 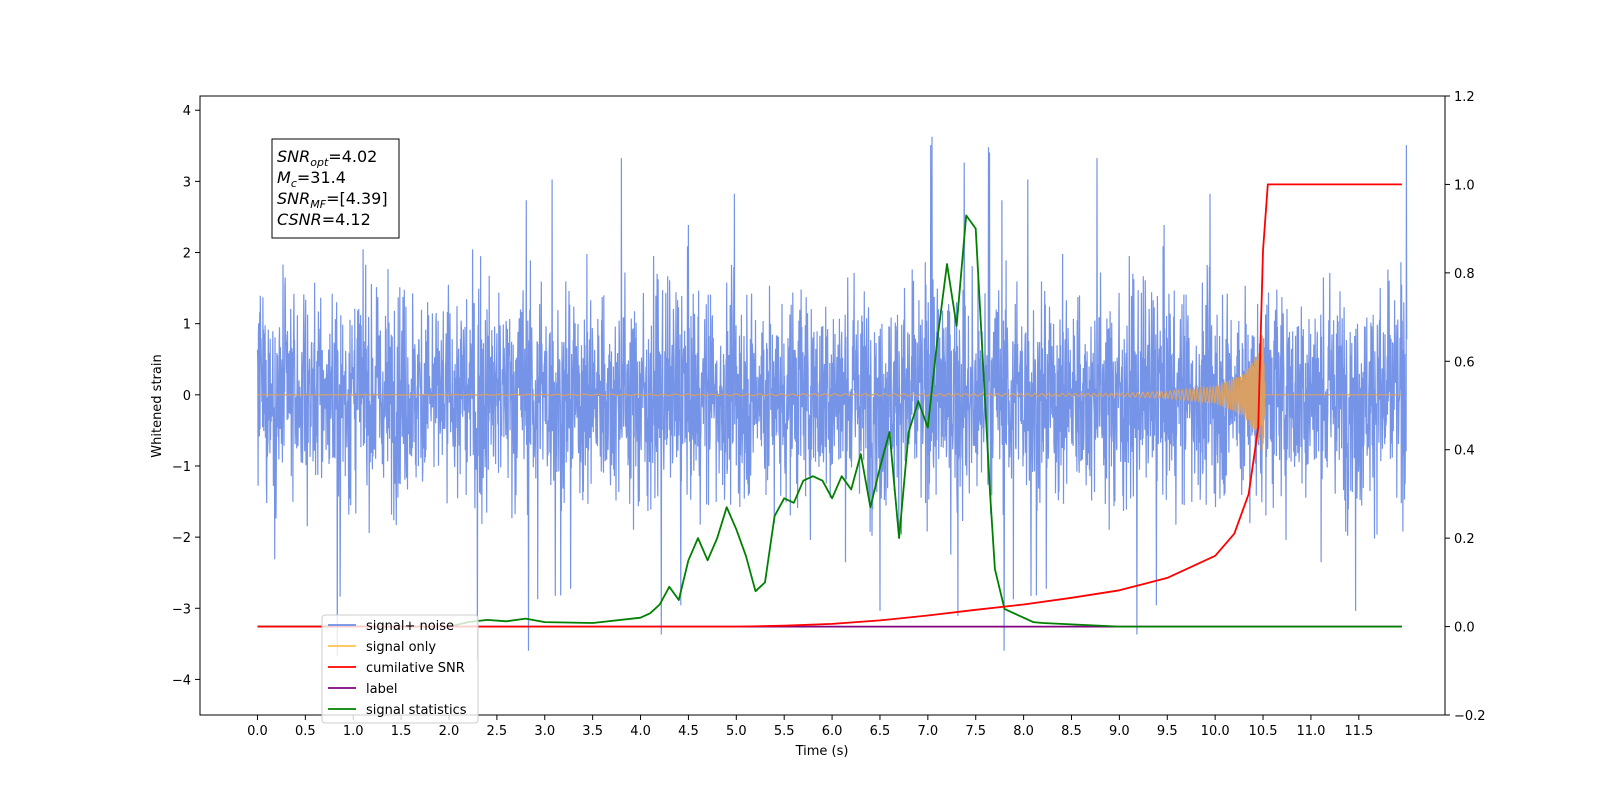 What do you see at coordinates (305, 731) in the screenshot?
I see `x-tick-label: 0.5` at bounding box center [305, 731].